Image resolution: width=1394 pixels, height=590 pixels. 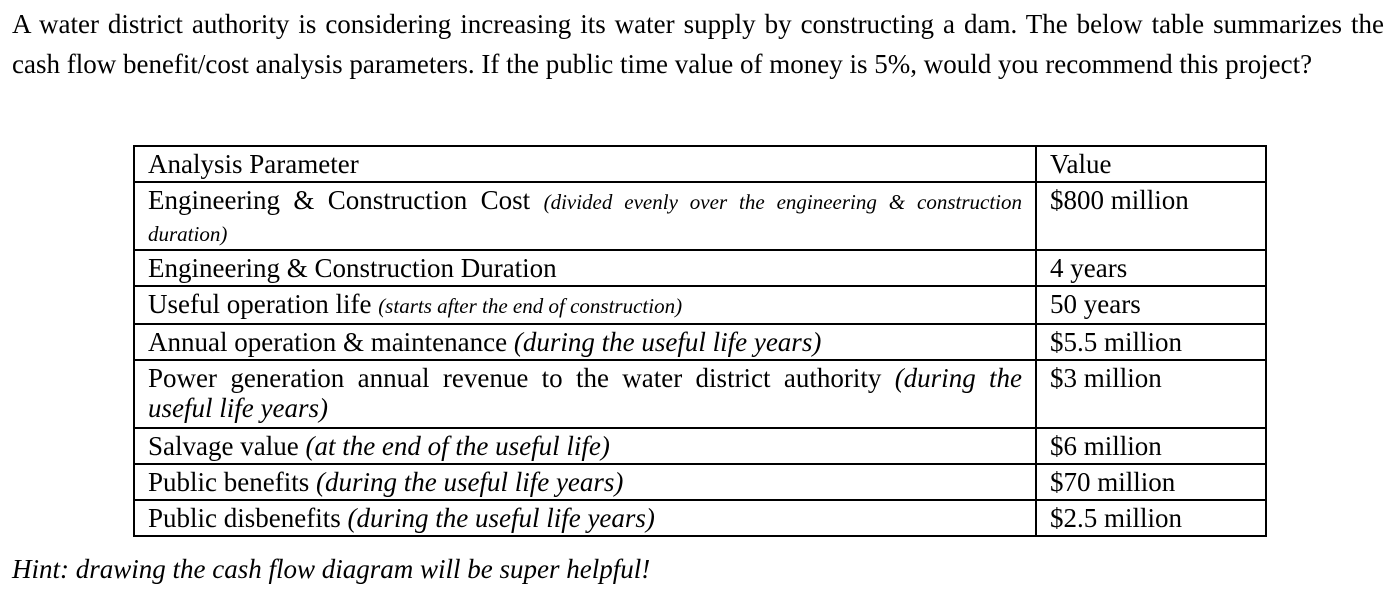 What do you see at coordinates (530, 306) in the screenshot?
I see `param-note: (starts after the end of construction)` at bounding box center [530, 306].